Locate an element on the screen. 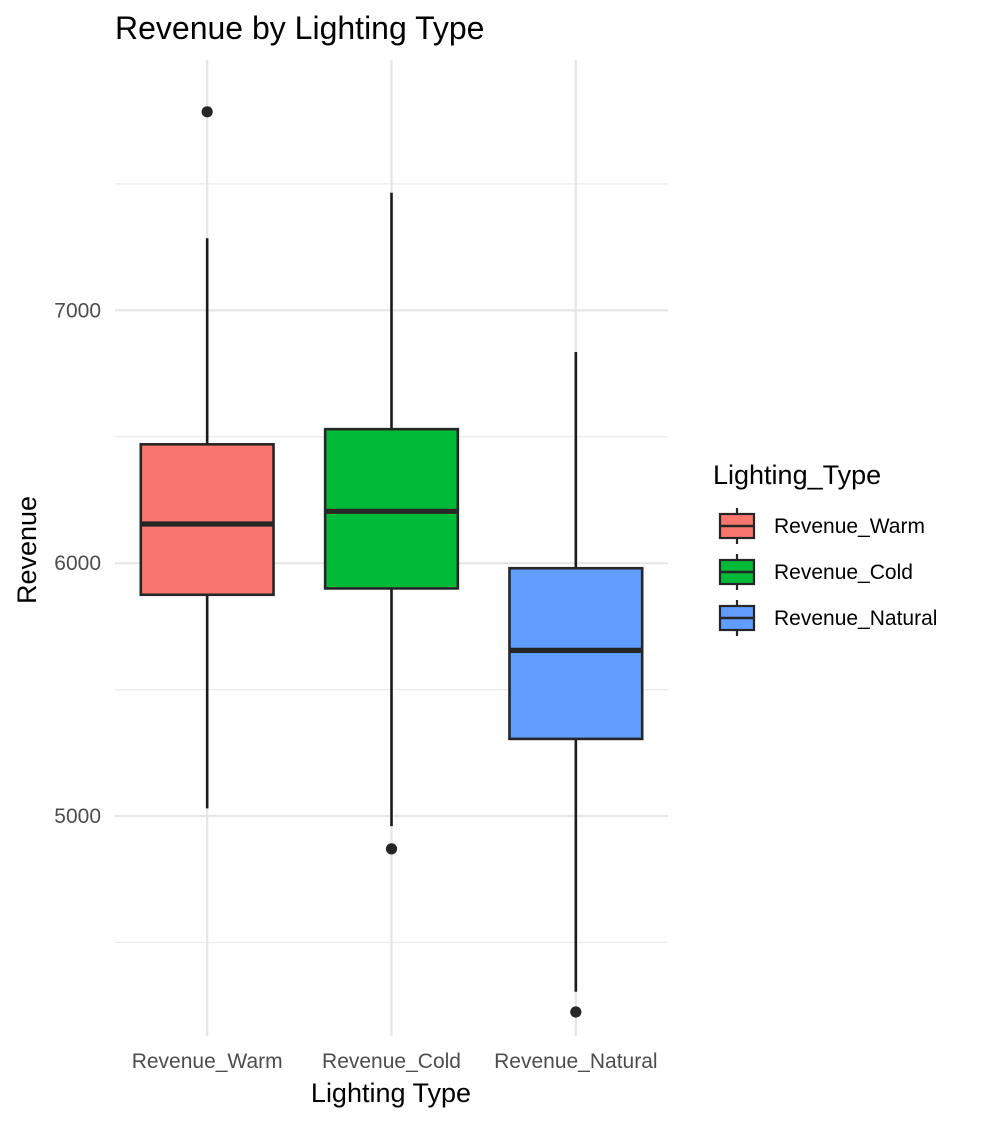  legend-item-revenue-warm: Revenue_Warm is located at coordinates (821, 526).